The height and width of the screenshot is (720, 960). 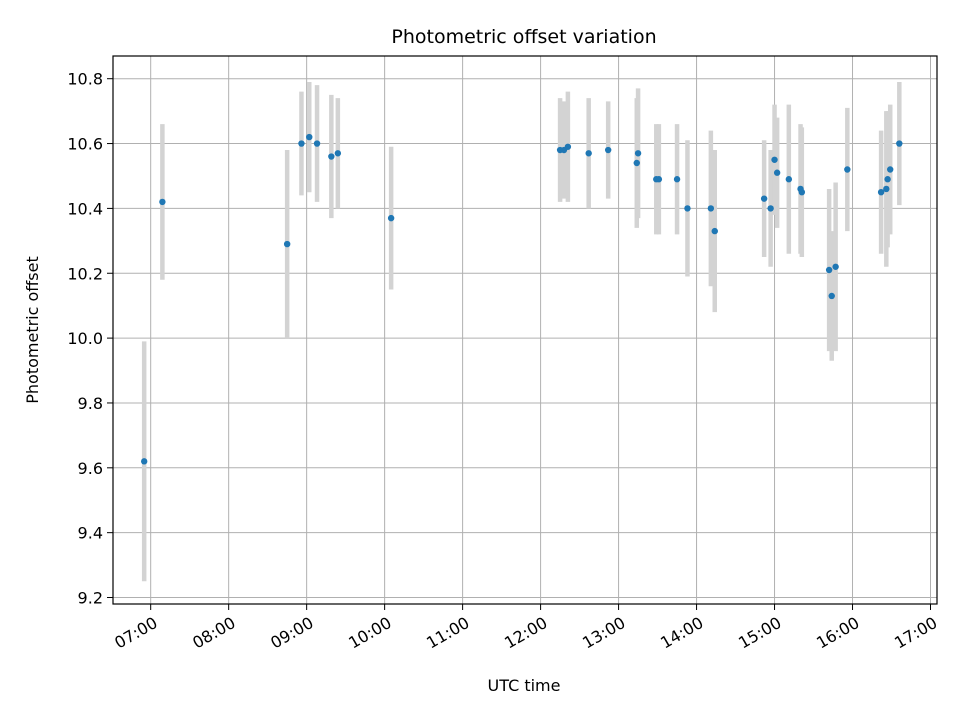 What do you see at coordinates (524, 685) in the screenshot?
I see `x-axis-label: UTC time` at bounding box center [524, 685].